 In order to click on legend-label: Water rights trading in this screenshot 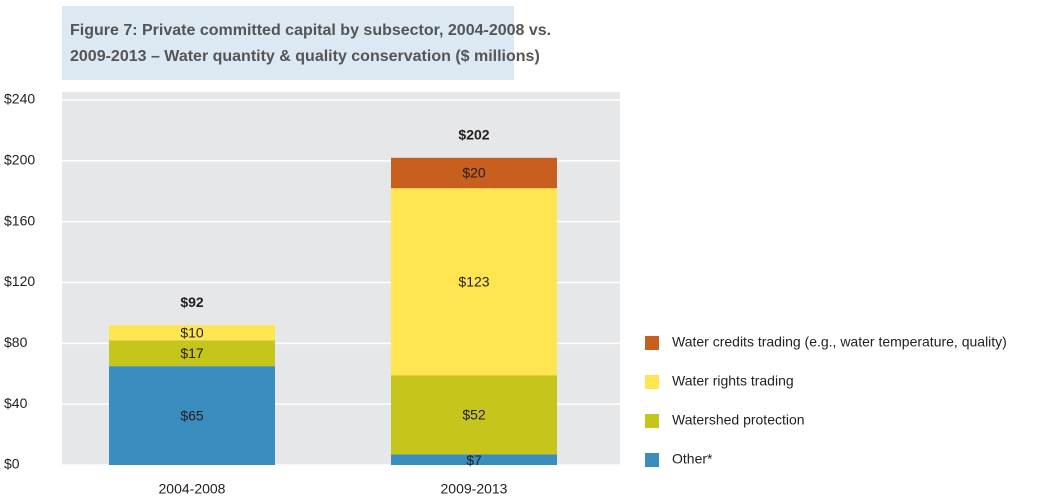, I will do `click(733, 381)`.